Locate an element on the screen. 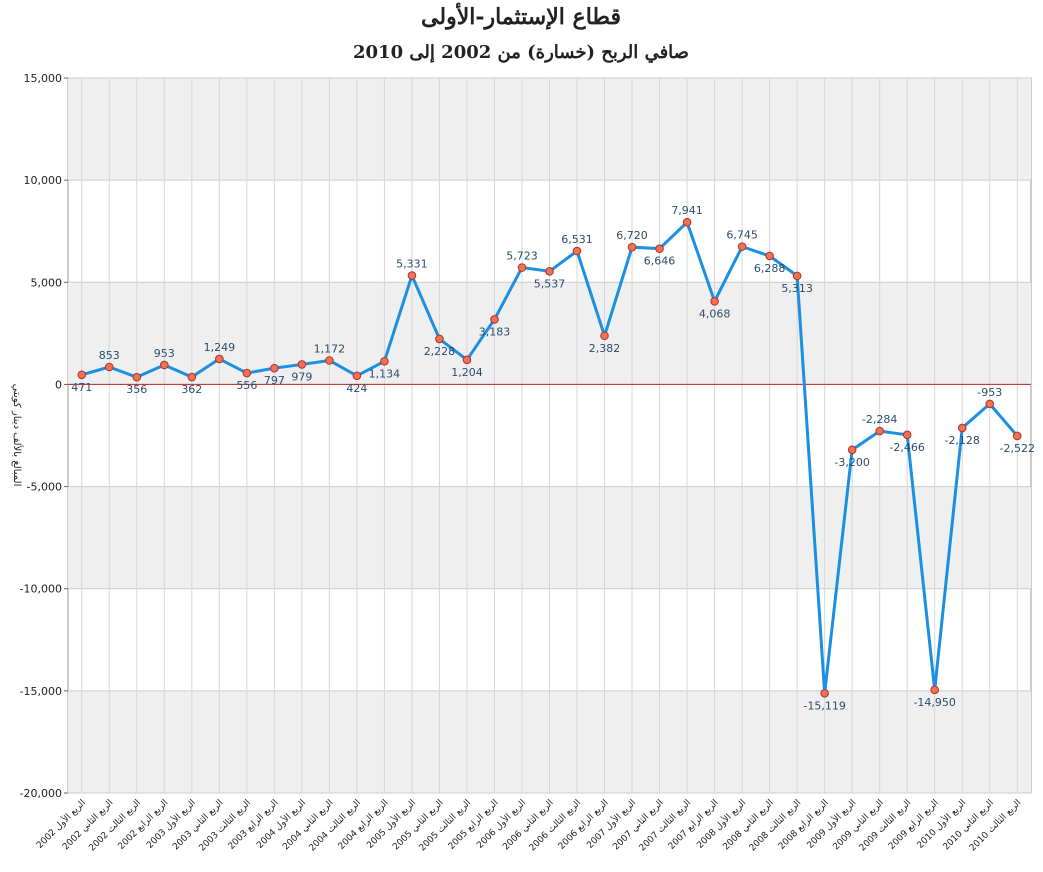  data-label: -2,466 is located at coordinates (906, 447).